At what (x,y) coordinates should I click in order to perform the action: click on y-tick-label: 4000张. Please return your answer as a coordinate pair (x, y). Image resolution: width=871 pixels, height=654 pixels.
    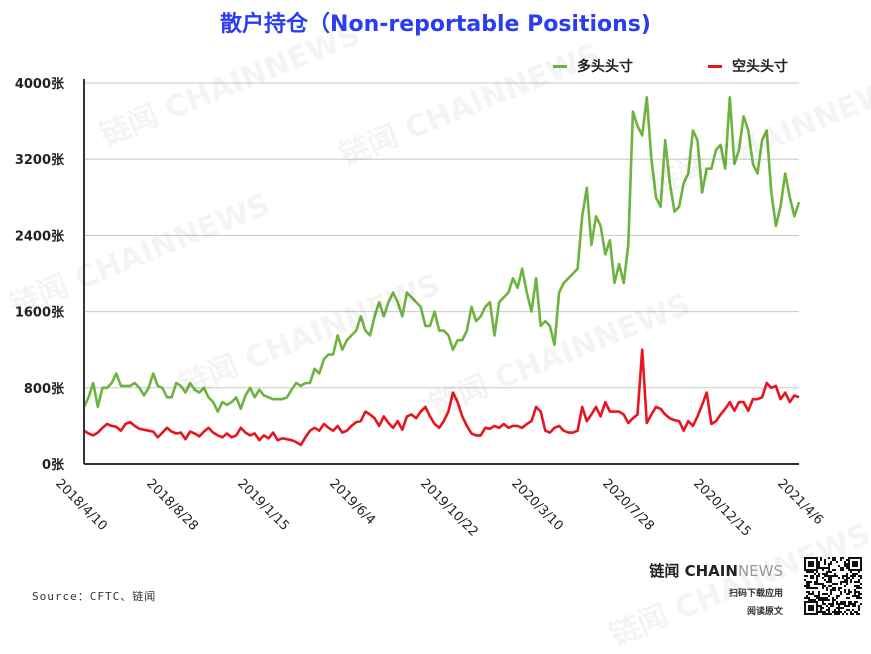
    Looking at the image, I should click on (40, 84).